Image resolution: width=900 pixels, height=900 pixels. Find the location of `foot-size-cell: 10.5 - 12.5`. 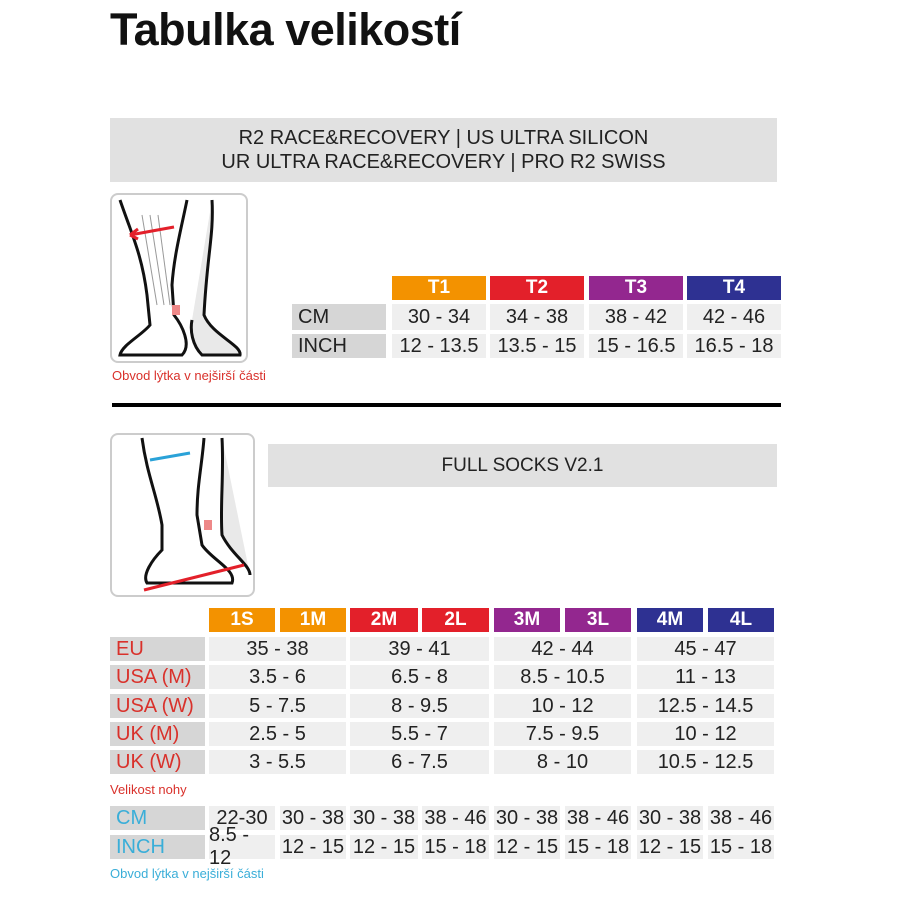

foot-size-cell: 10.5 - 12.5 is located at coordinates (705, 762).